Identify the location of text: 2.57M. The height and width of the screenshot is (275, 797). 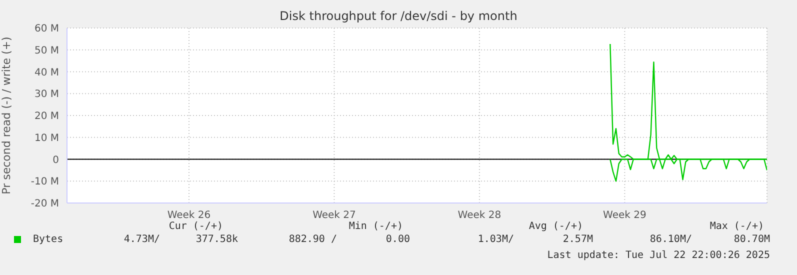
(577, 239).